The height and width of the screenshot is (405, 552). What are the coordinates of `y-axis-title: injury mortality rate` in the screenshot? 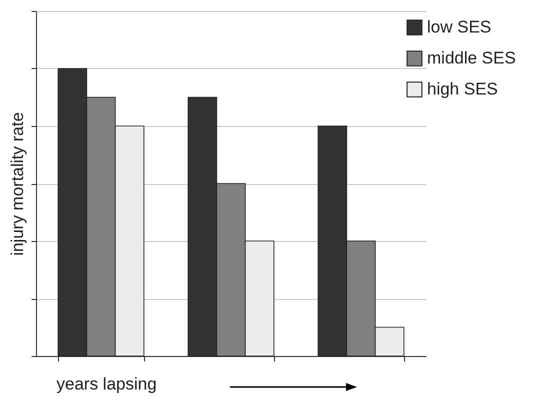 It's located at (17, 184).